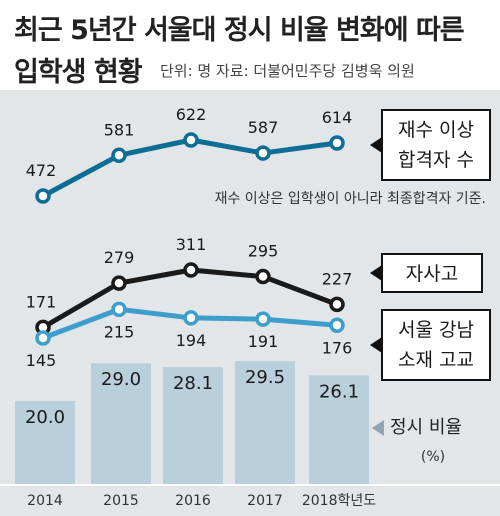 The image size is (500, 516). Describe the element at coordinates (45, 501) in the screenshot. I see `x-tick-label: 2014` at that location.